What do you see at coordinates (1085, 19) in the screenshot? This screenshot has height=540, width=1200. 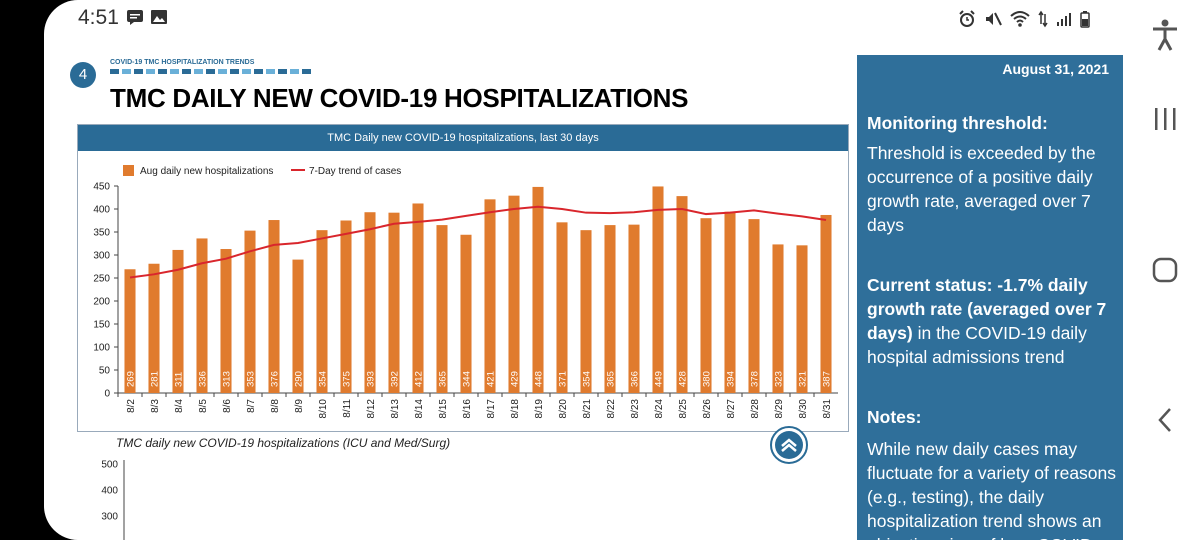 I see `battery-icon` at bounding box center [1085, 19].